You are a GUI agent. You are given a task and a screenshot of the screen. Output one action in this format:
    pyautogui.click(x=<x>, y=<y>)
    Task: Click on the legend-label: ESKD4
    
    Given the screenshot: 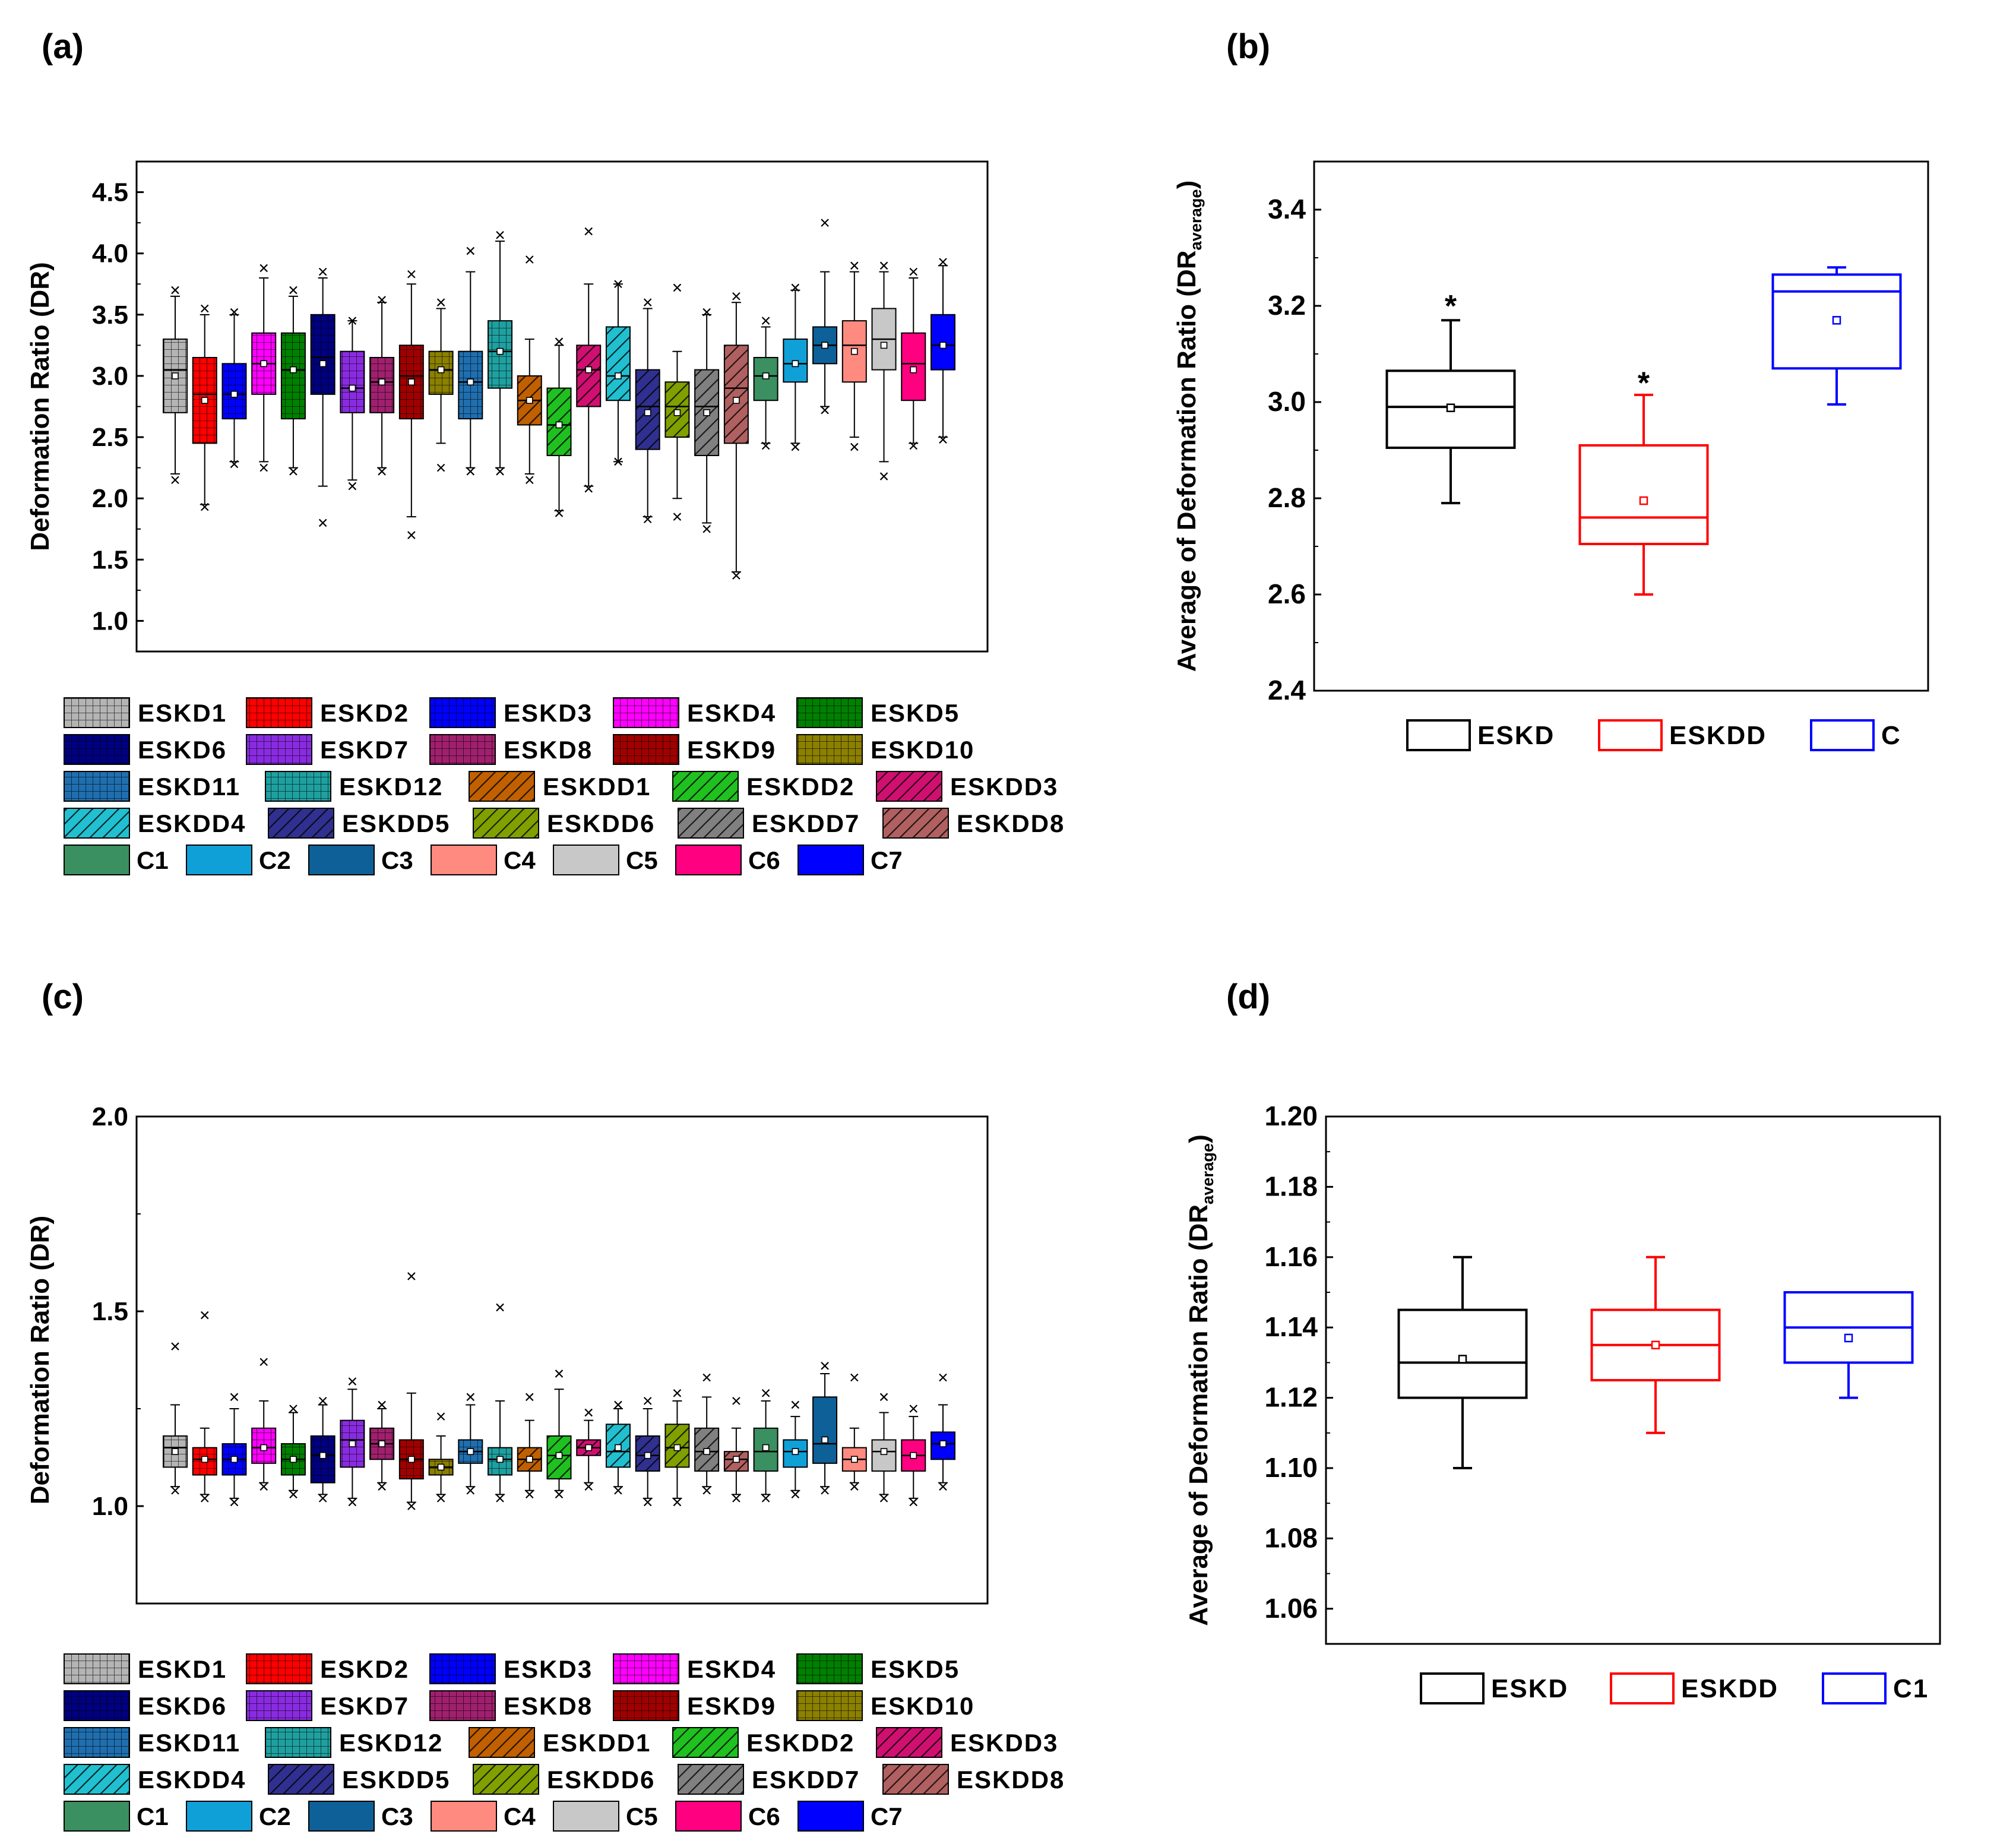 What is the action you would take?
    pyautogui.click(x=731, y=1669)
    